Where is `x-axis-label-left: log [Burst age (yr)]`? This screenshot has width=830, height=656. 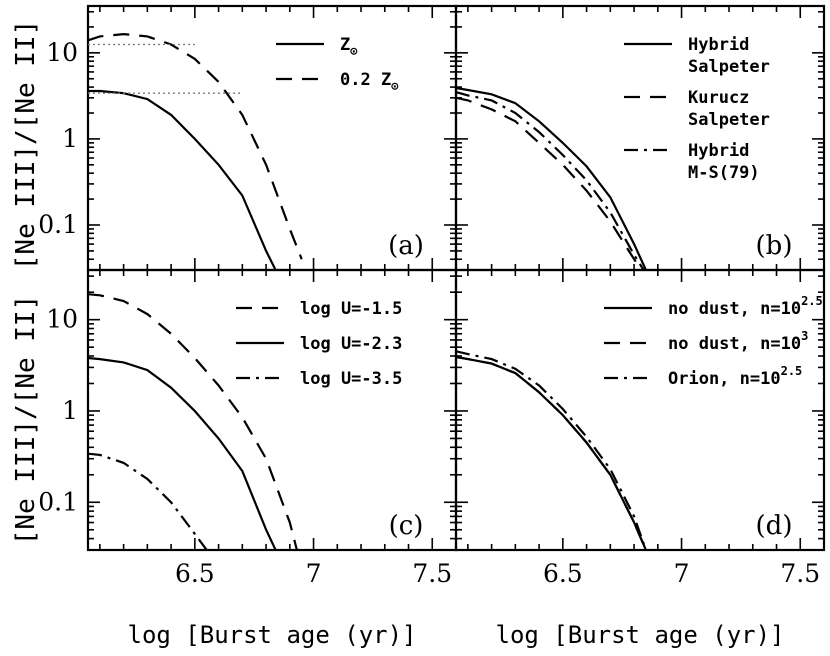
x-axis-label-left: log [Burst age (yr)] is located at coordinates (272, 635).